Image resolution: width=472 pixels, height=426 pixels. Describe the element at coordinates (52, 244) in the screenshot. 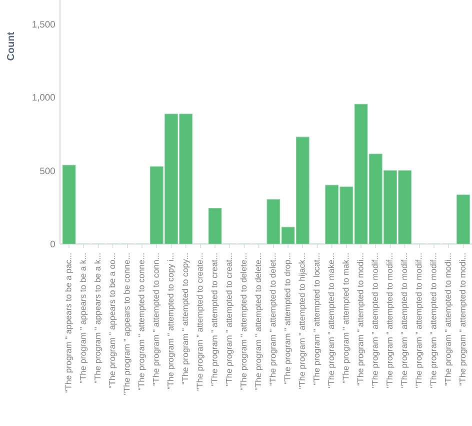

I see `y-tick-label: 0` at that location.